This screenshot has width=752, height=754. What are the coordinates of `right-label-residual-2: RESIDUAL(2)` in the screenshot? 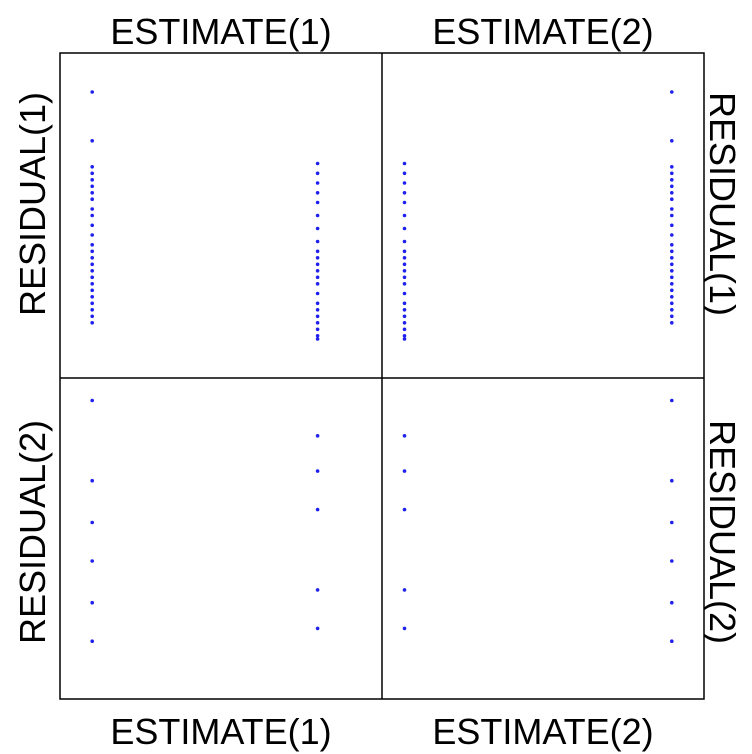 It's located at (722, 532).